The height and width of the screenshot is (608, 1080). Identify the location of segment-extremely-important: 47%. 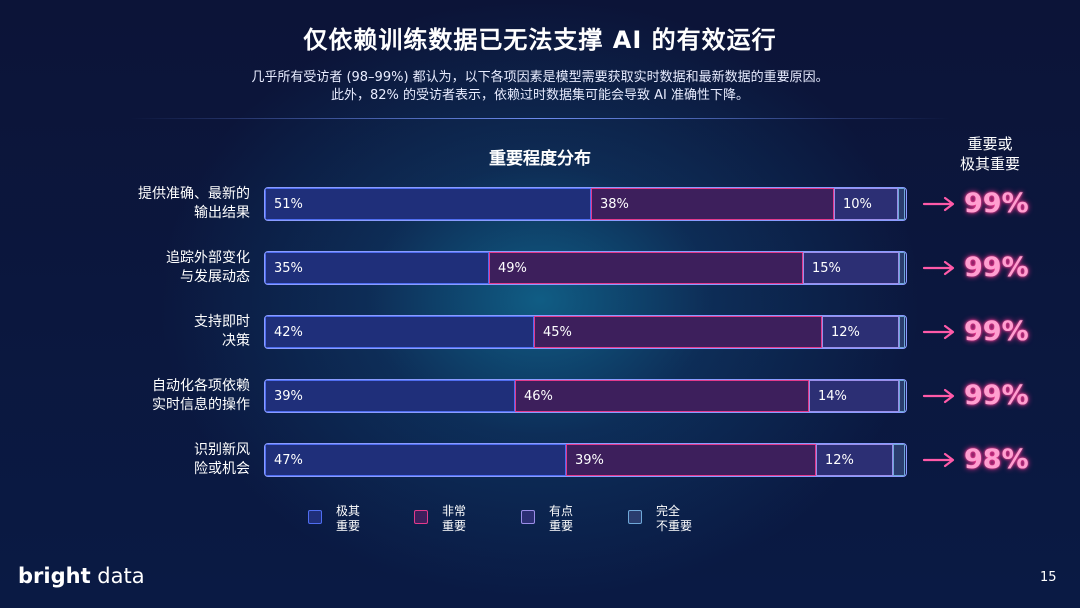
(415, 460).